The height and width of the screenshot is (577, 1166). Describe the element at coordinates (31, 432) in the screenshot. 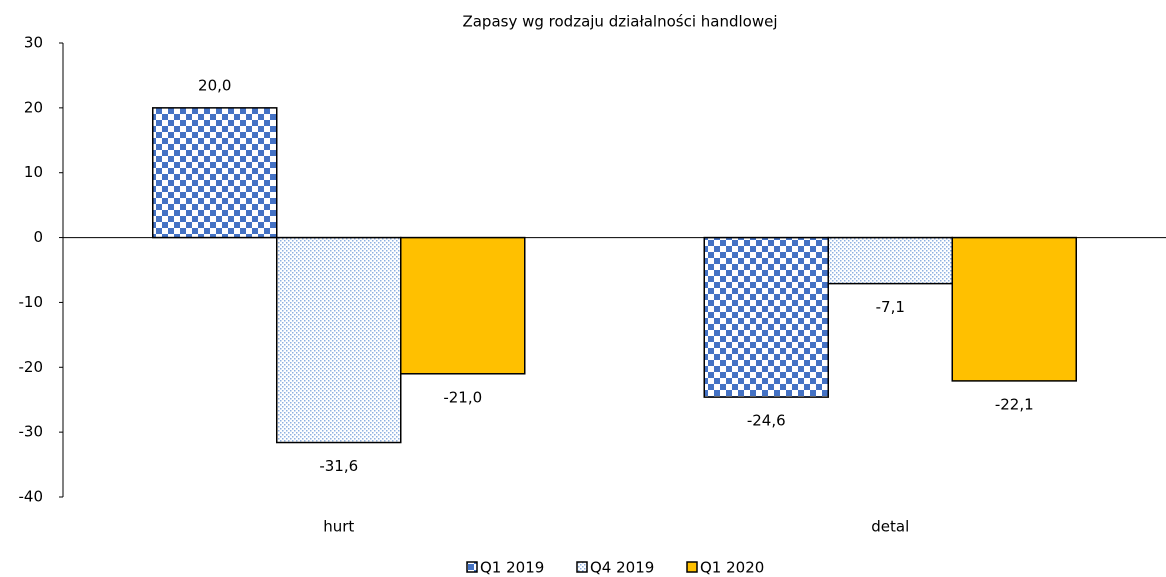

I see `y-tick-label: -30` at that location.